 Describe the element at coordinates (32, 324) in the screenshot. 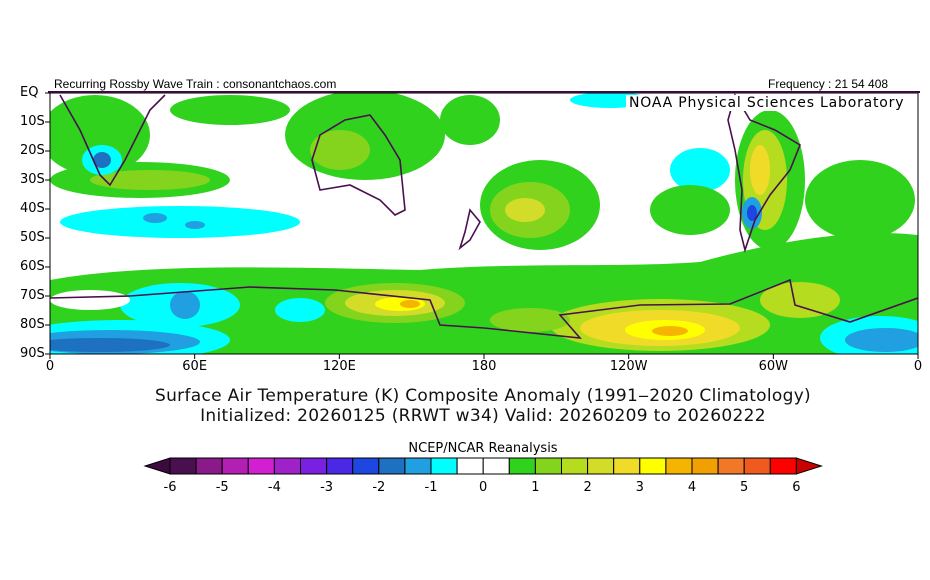

I see `y-tick-label: 80S` at that location.